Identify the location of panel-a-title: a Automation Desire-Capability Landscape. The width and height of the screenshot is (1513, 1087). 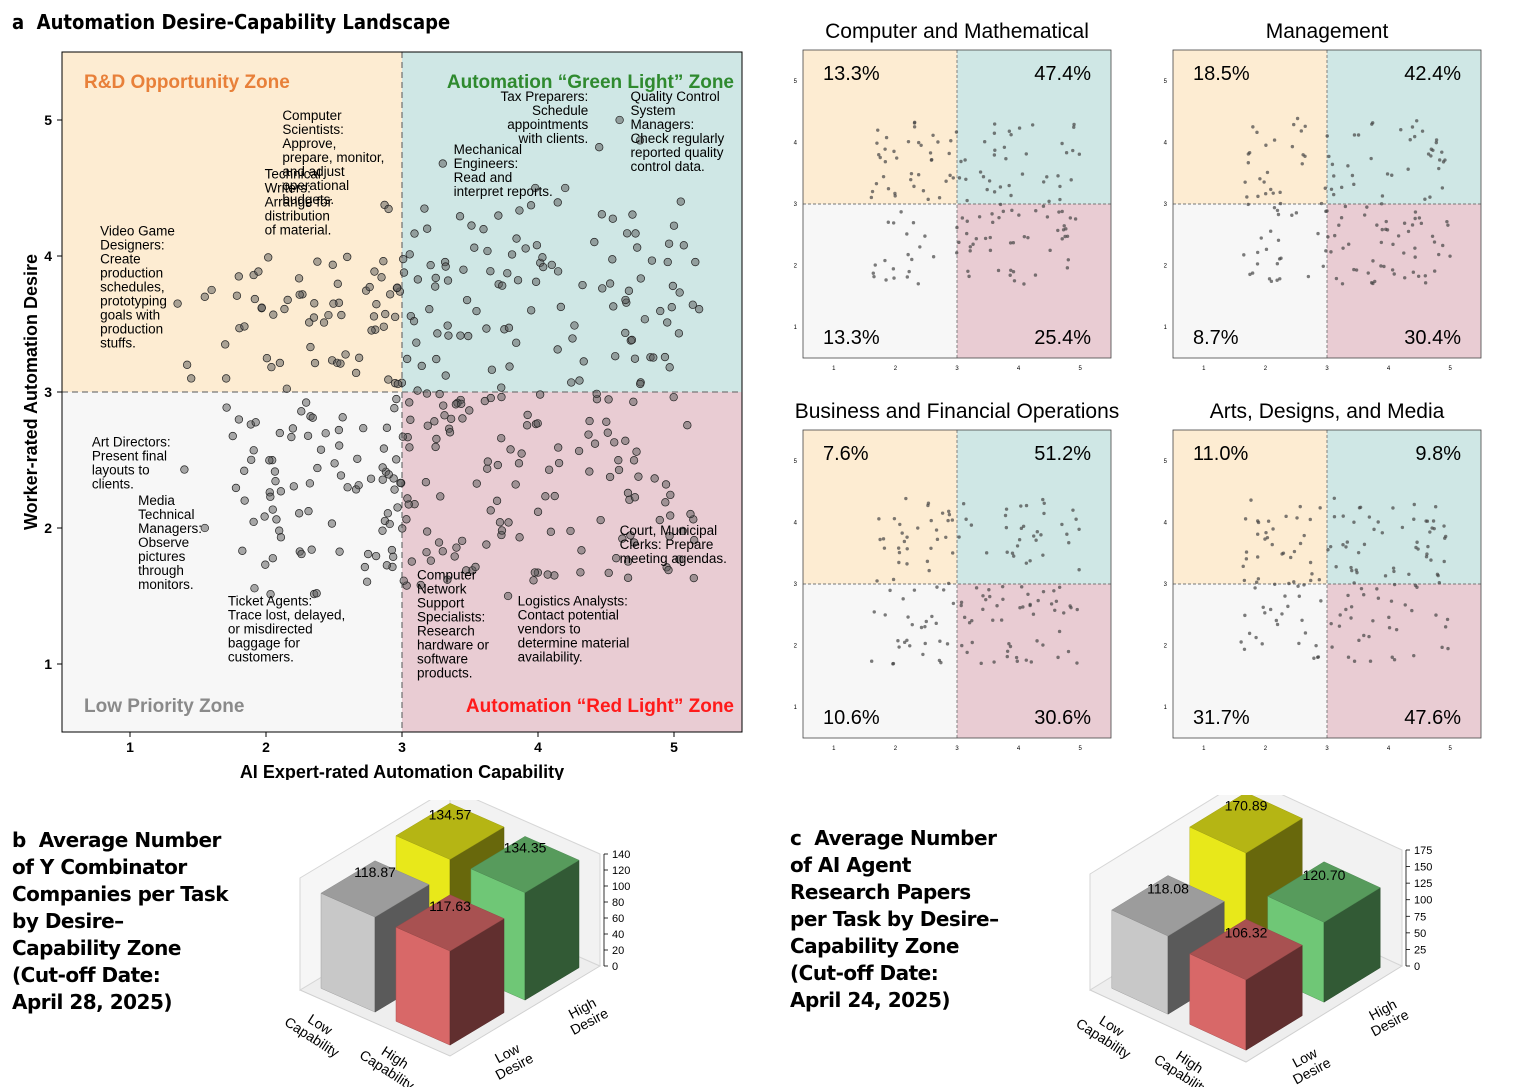
(231, 22).